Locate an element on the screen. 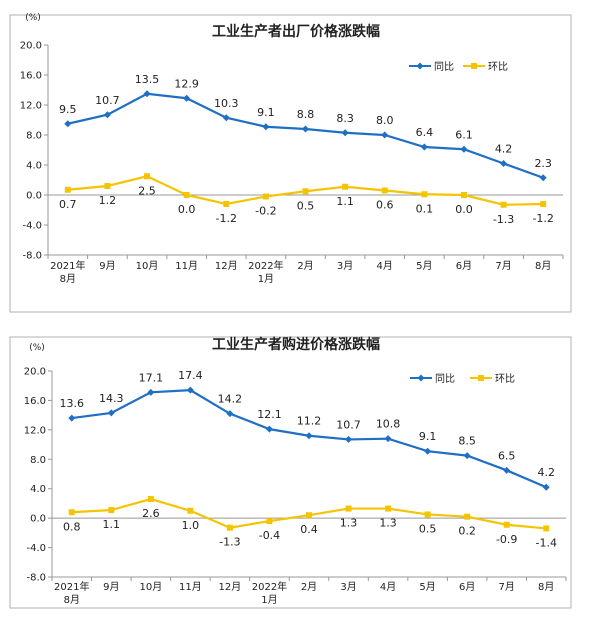 Image resolution: width=593 pixels, height=622 pixels. data-label: 10.7 is located at coordinates (348, 424).